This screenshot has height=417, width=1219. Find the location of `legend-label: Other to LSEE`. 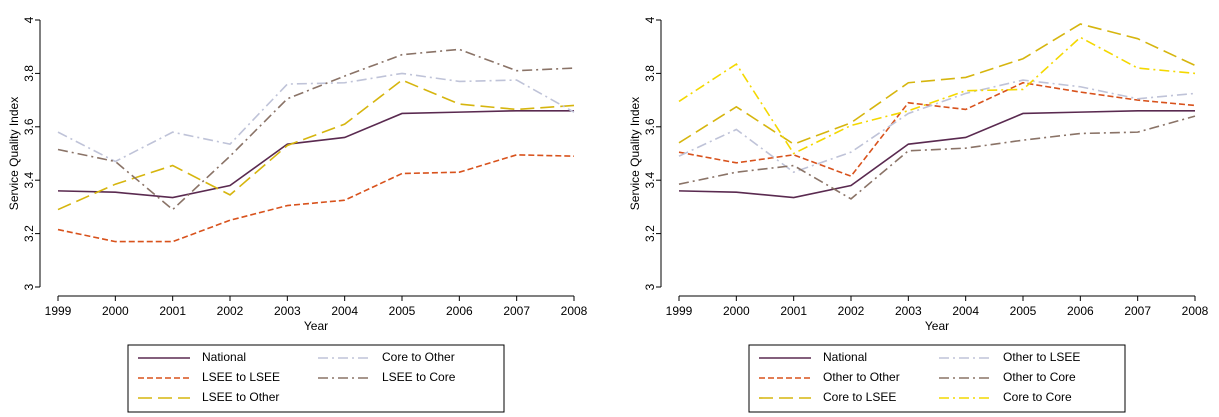

legend-label: Other to LSEE is located at coordinates (1041, 357).